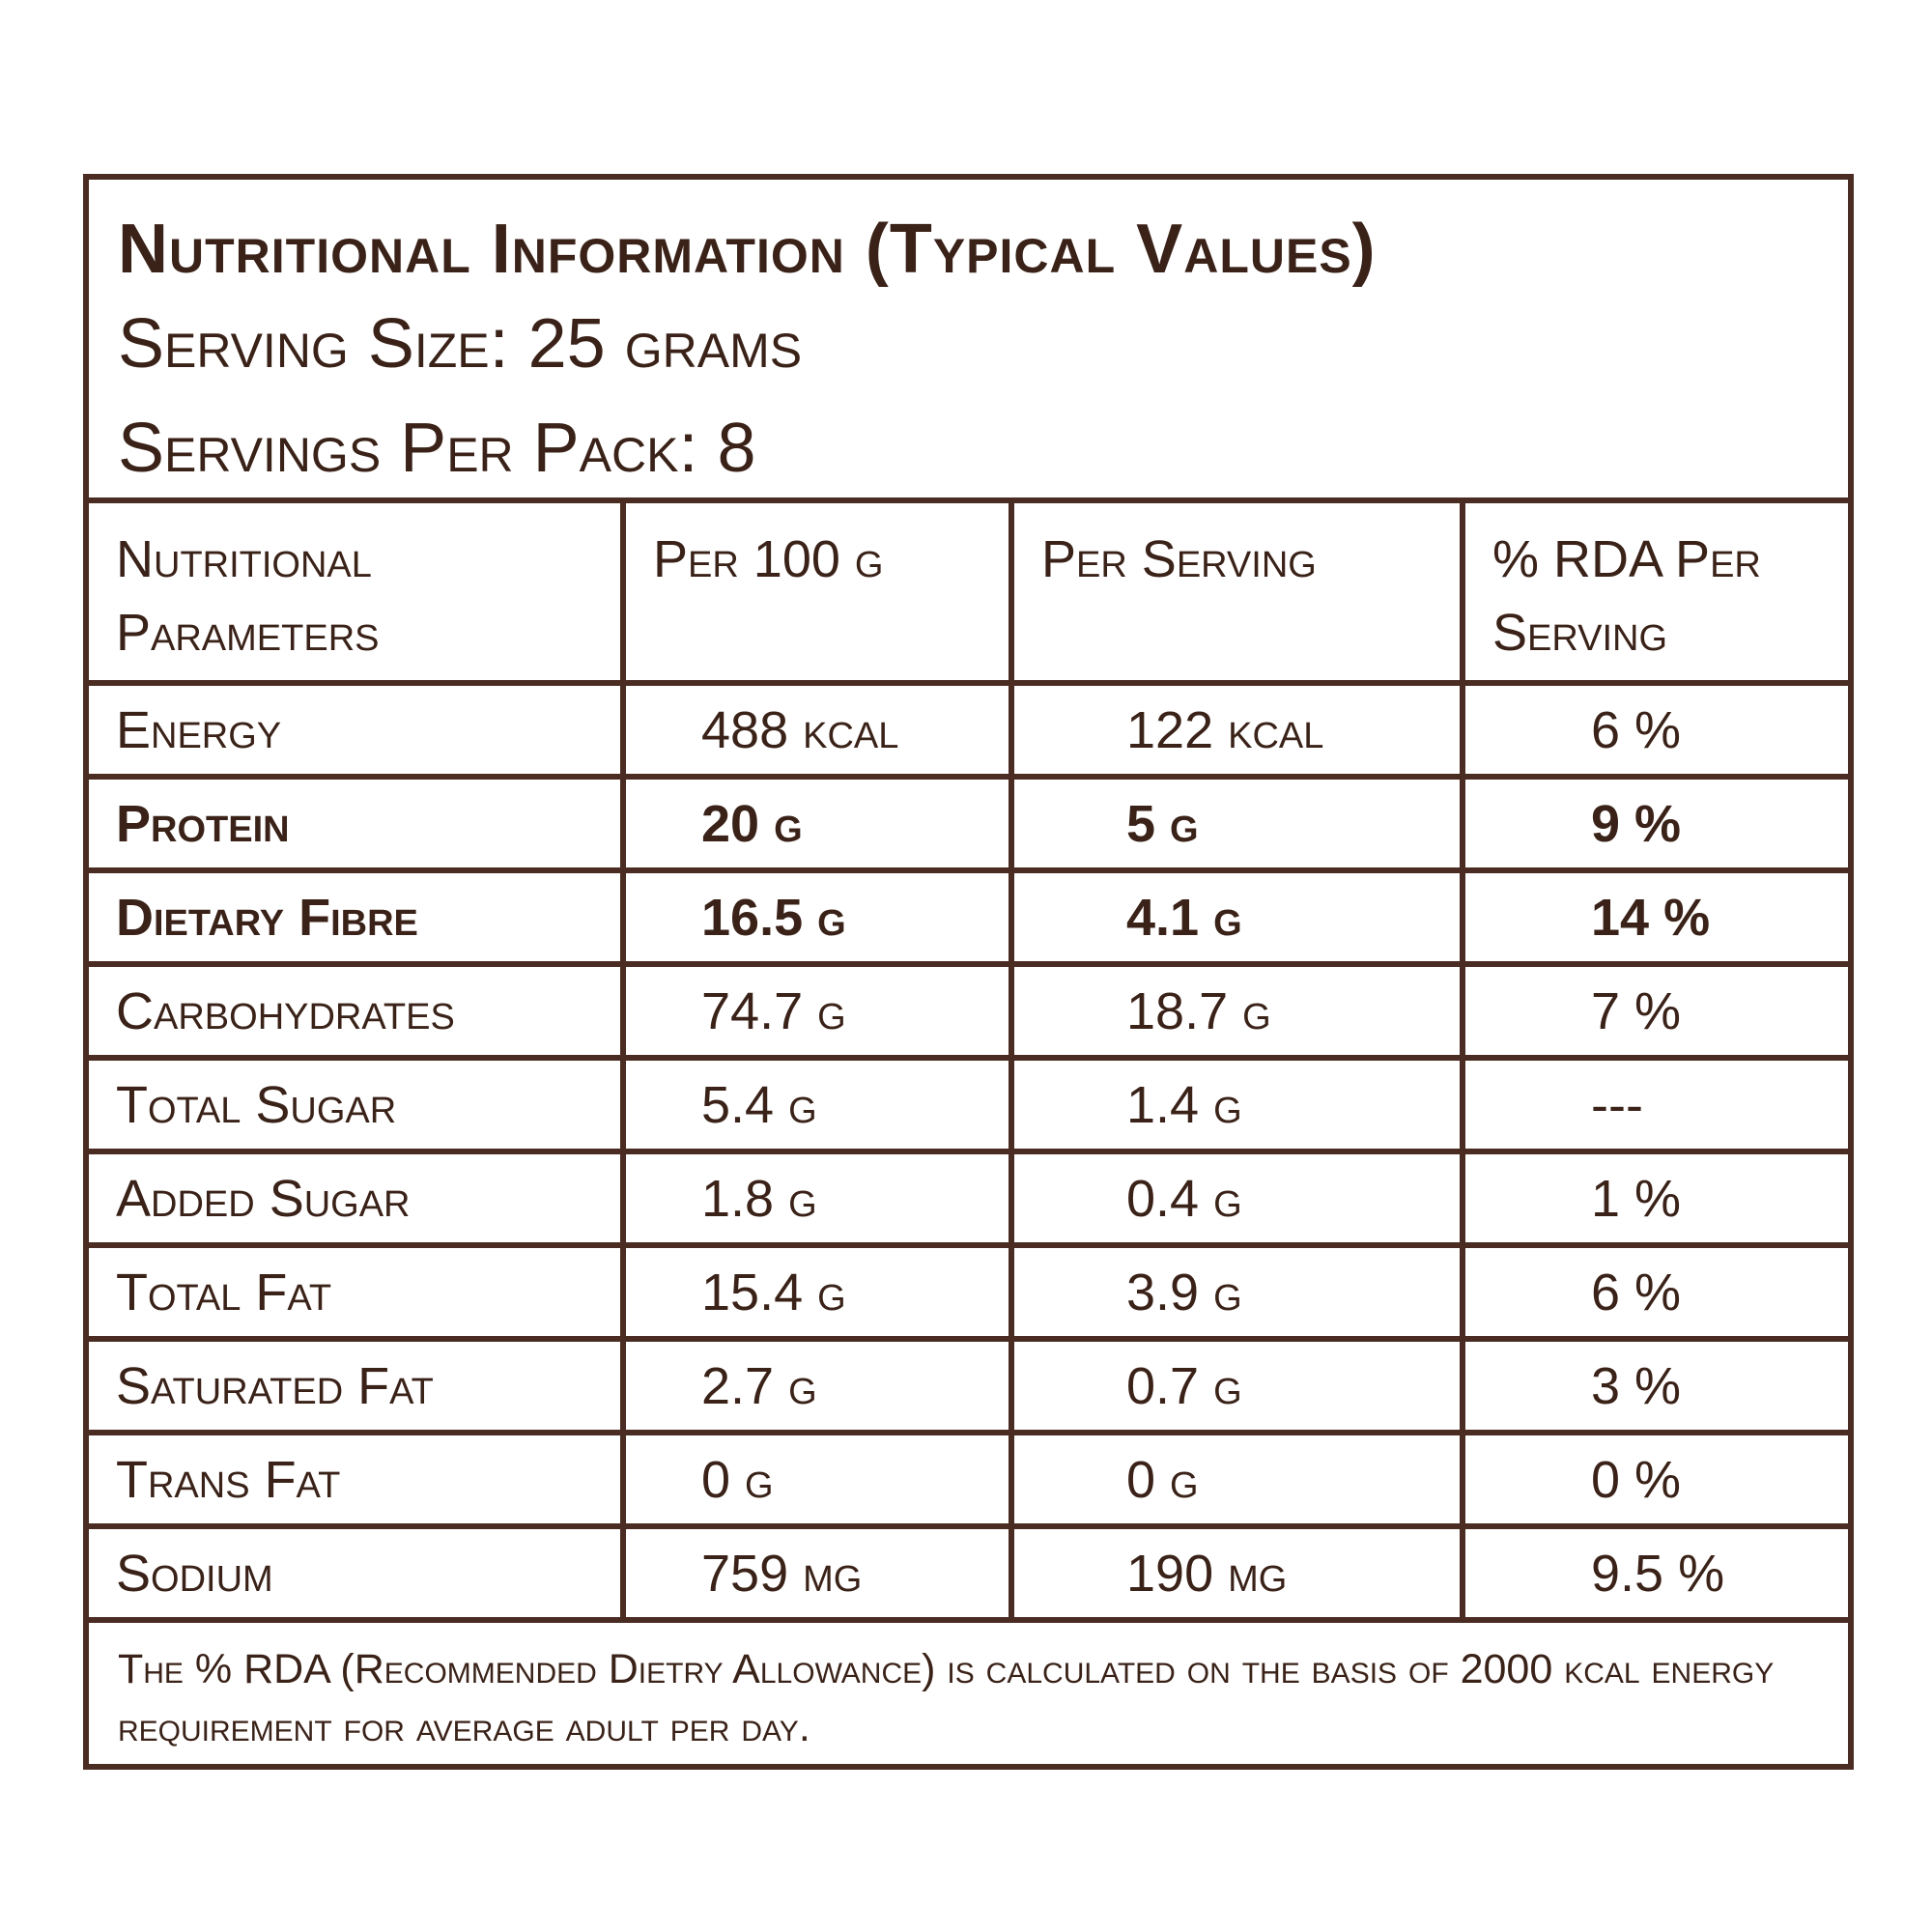 This screenshot has width=1932, height=1932. What do you see at coordinates (1238, 1574) in the screenshot?
I see `per-serving-value: 190 mg` at bounding box center [1238, 1574].